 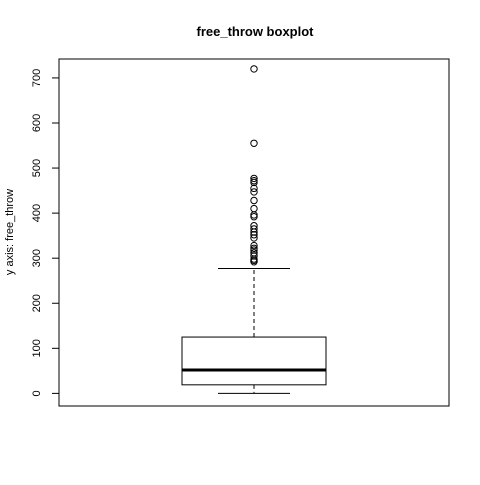 I want to click on y-tick-label: 300, so click(x=37, y=258).